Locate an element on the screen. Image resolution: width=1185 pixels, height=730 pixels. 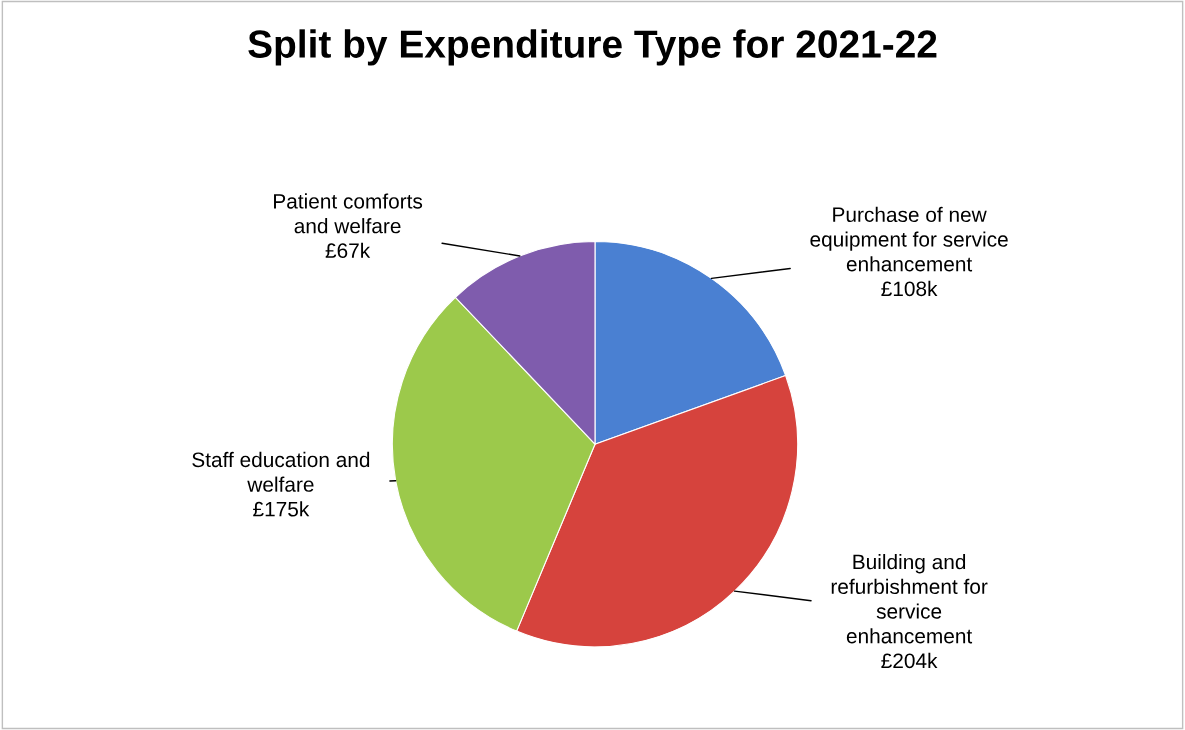
slice-label: Purchase of new equipment for service enhancement is located at coordinates (909, 239).